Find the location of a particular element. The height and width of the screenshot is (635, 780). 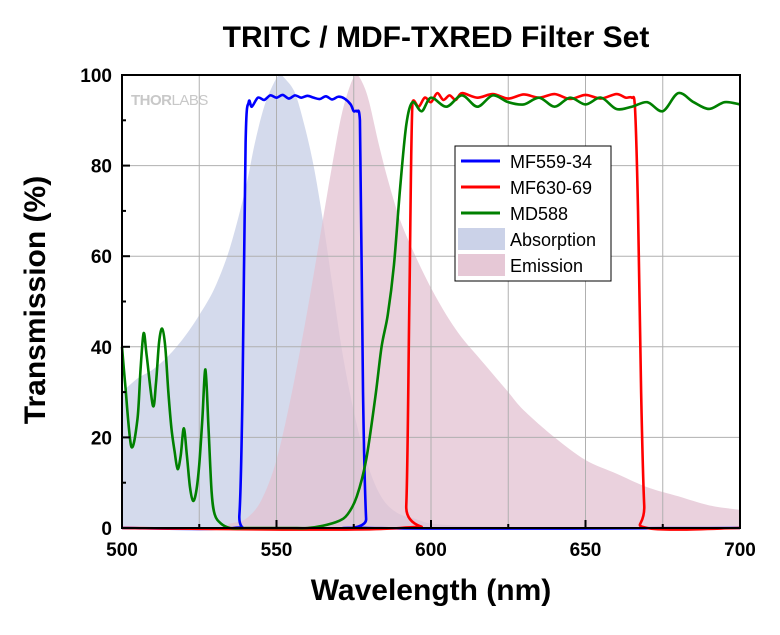

watermark-sub: LABS is located at coordinates (190, 100).